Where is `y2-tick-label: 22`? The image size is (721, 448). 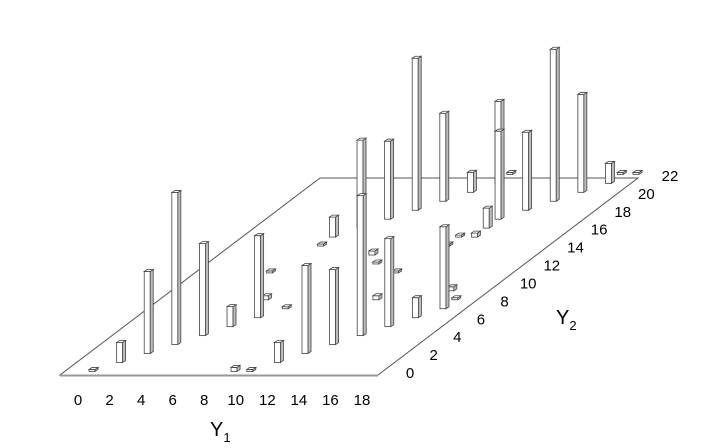 y2-tick-label: 22 is located at coordinates (670, 176).